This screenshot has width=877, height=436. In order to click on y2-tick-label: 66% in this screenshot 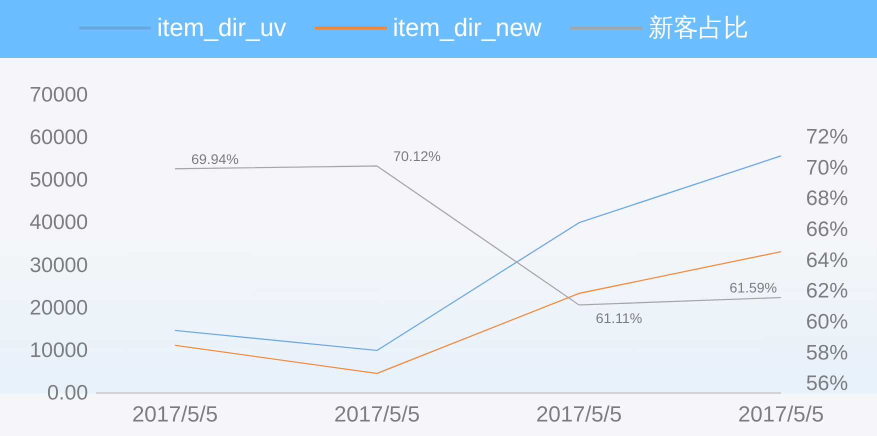, I will do `click(827, 230)`.